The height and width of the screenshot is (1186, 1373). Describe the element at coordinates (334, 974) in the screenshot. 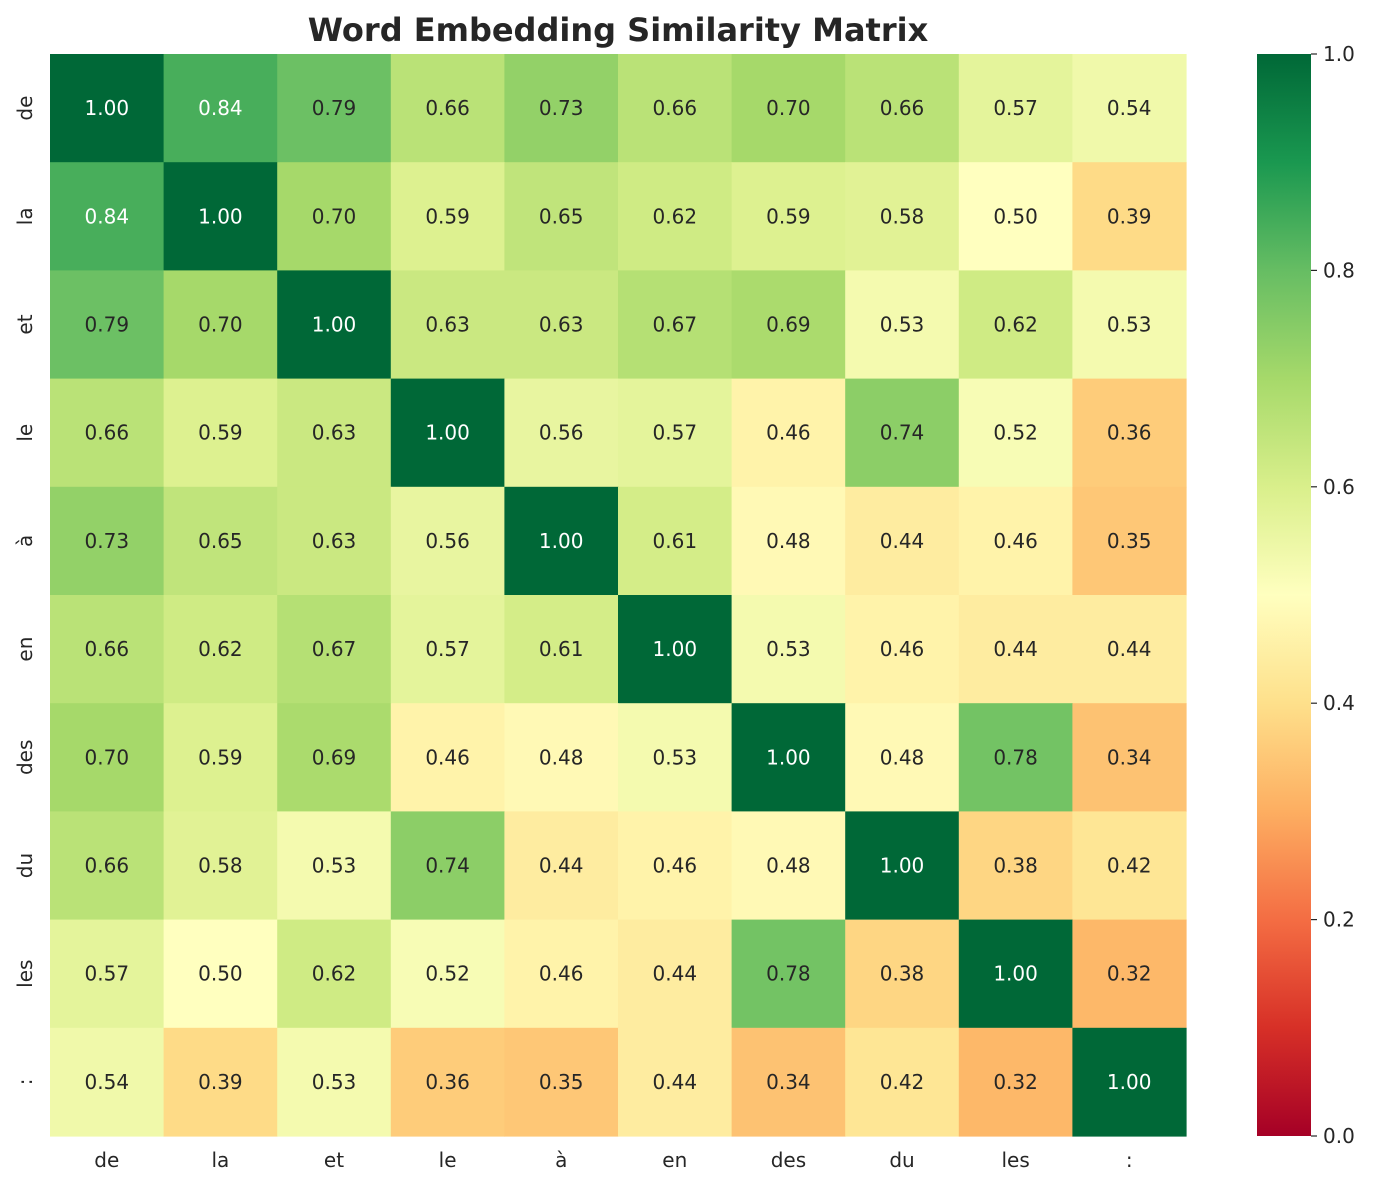

I see `heatmap-cell-les-et` at that location.